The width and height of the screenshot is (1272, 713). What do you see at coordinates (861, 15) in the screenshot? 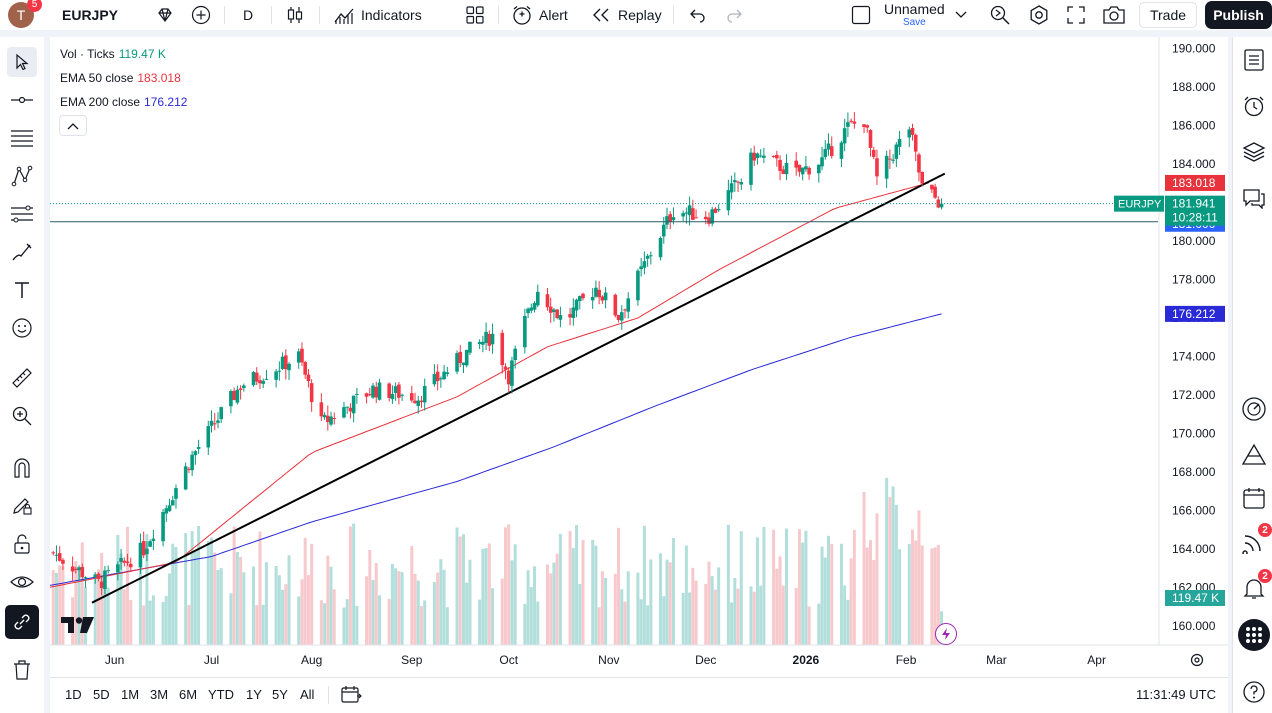
I see `layout-checkbox-icon` at bounding box center [861, 15].